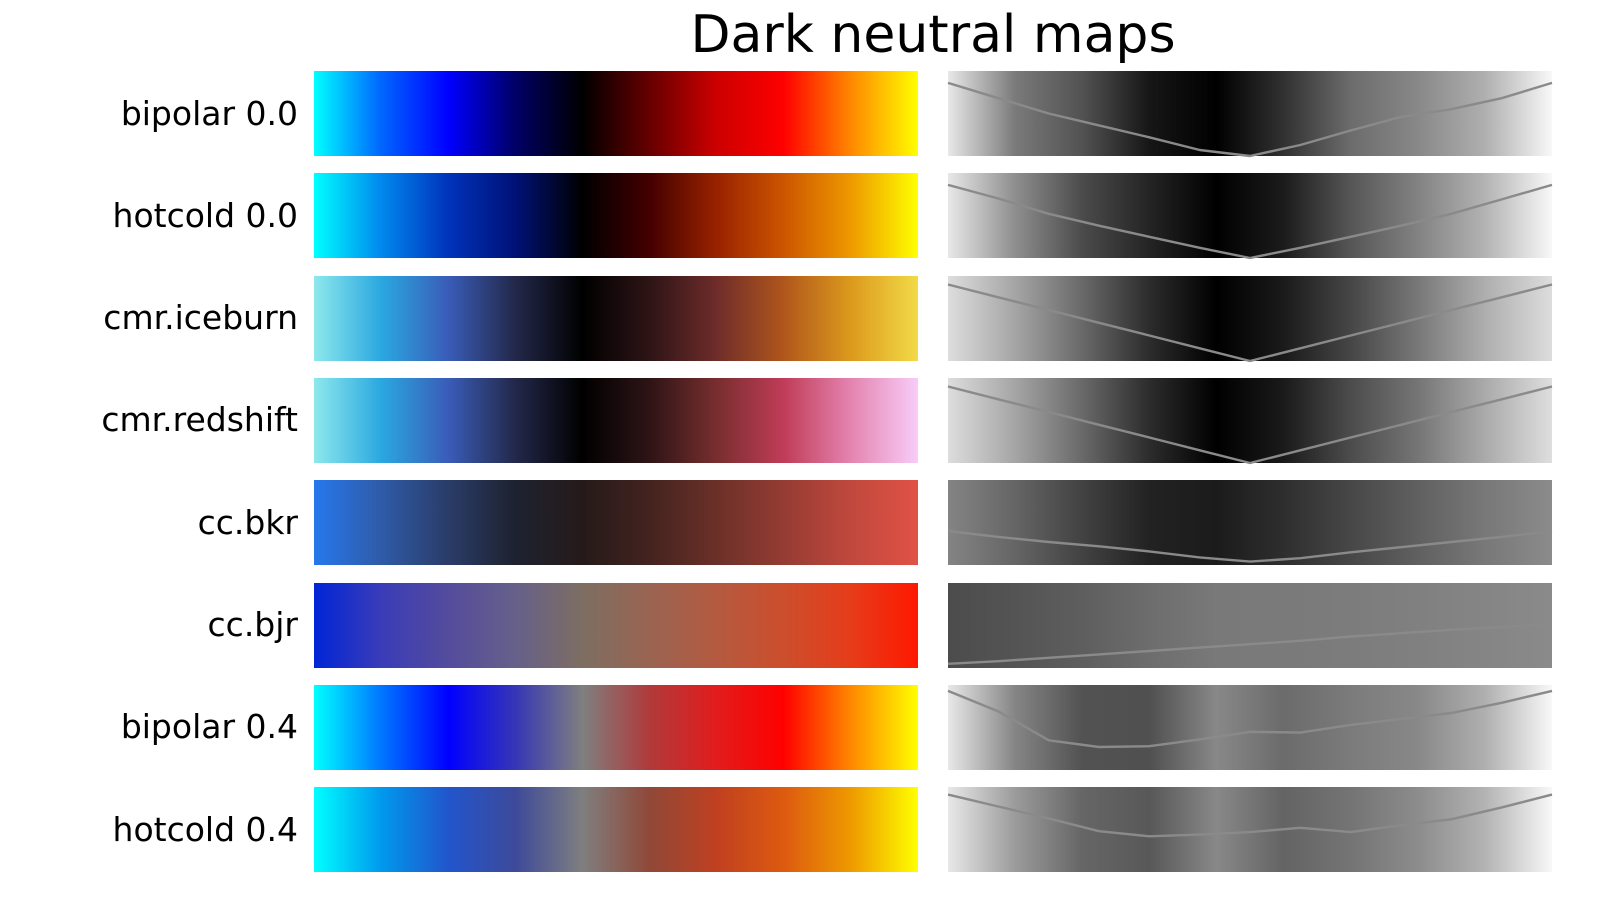 The height and width of the screenshot is (900, 1600). I want to click on colormap-label: bipolar 0.4, so click(209, 727).